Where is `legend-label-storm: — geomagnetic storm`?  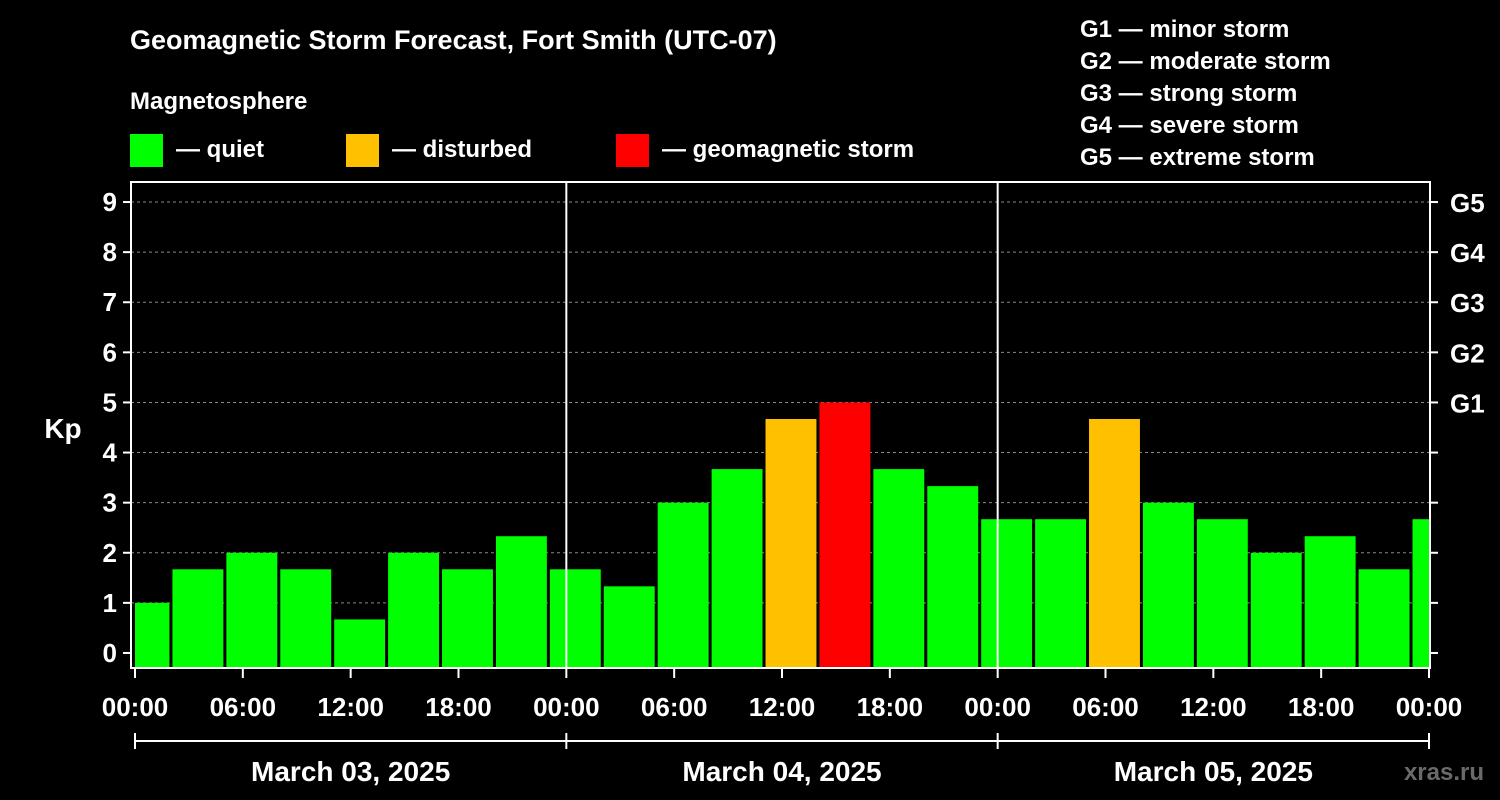
legend-label-storm: — geomagnetic storm is located at coordinates (788, 149).